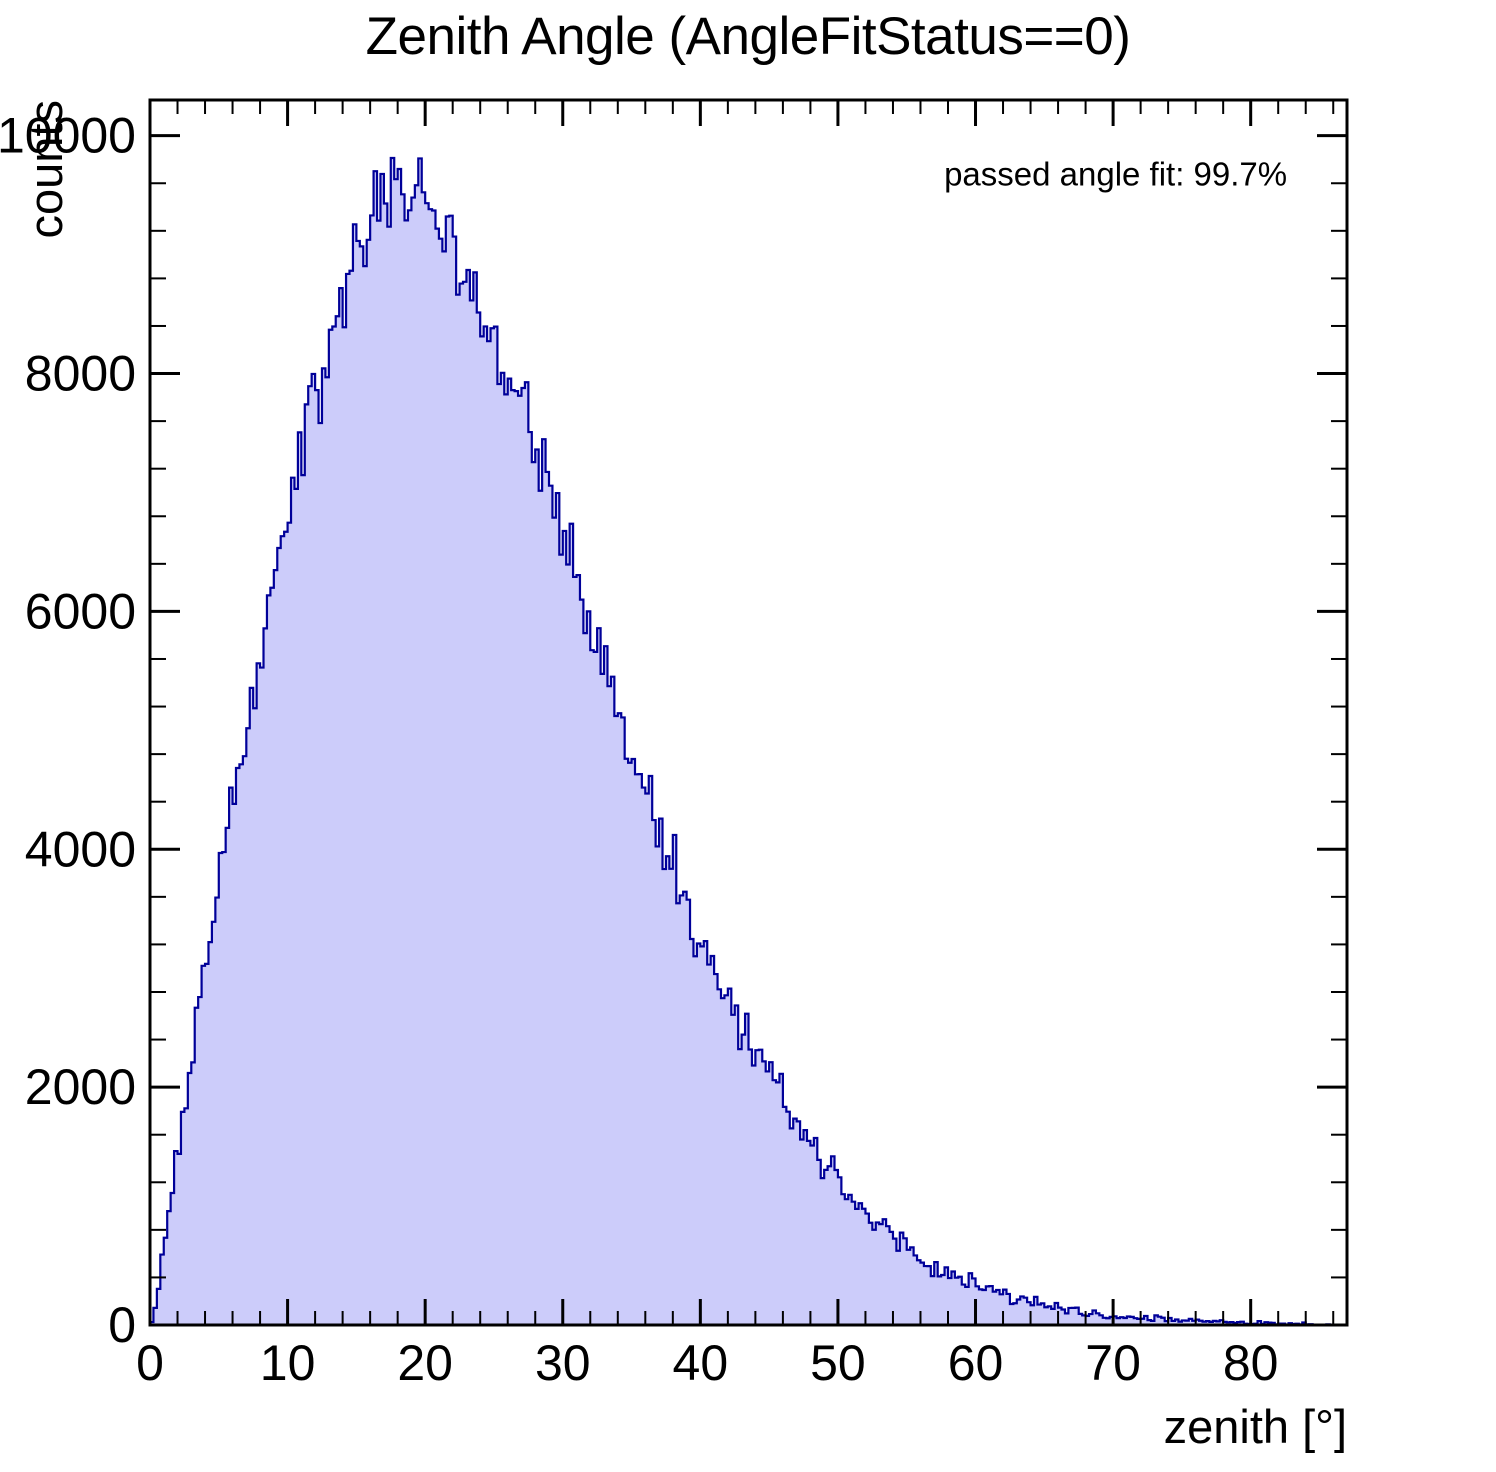 This screenshot has height=1472, width=1496. I want to click on x-tick-label: 80, so click(1251, 1363).